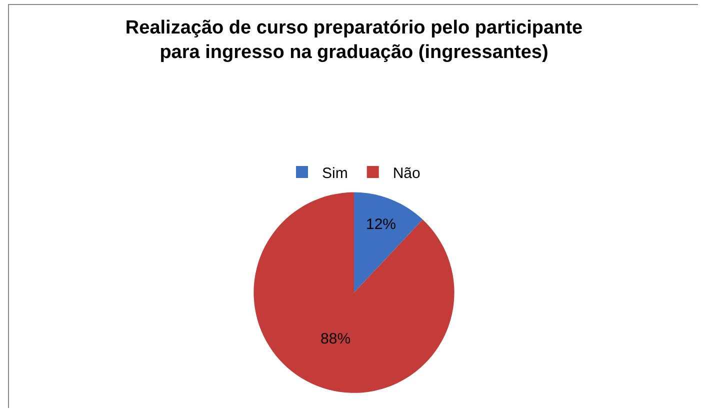 This screenshot has width=709, height=416. I want to click on chart-title: Realização de curso preparatório pelo participante para ingresso na graduação (ingressantes), so click(354, 40).